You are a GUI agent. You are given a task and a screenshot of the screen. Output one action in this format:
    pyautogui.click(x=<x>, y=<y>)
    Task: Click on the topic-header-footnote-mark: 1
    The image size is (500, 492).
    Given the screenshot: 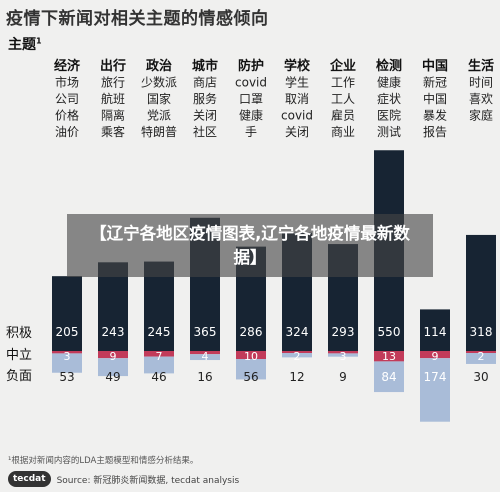 What is the action you would take?
    pyautogui.click(x=39, y=41)
    